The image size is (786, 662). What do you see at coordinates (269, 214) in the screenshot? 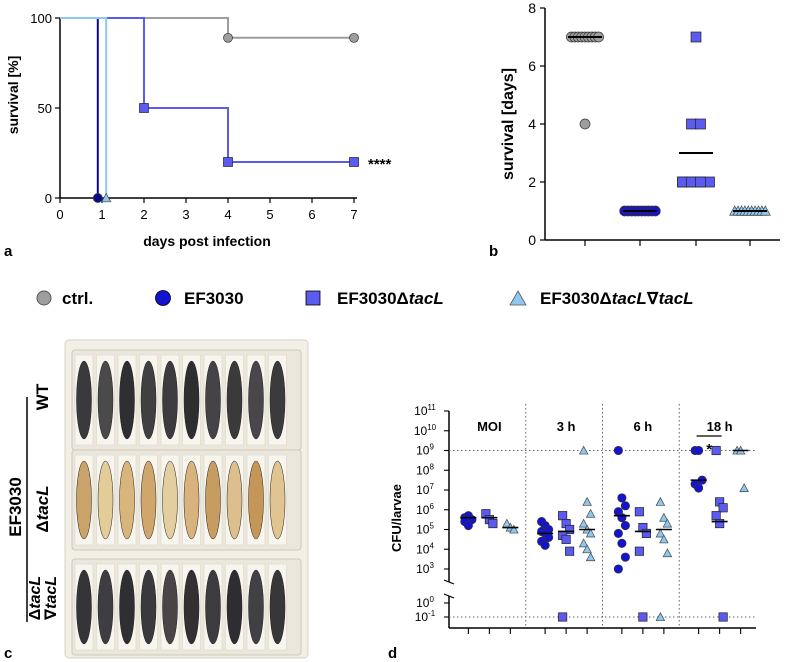
I see `chart-a-x-tick-label: 5` at bounding box center [269, 214].